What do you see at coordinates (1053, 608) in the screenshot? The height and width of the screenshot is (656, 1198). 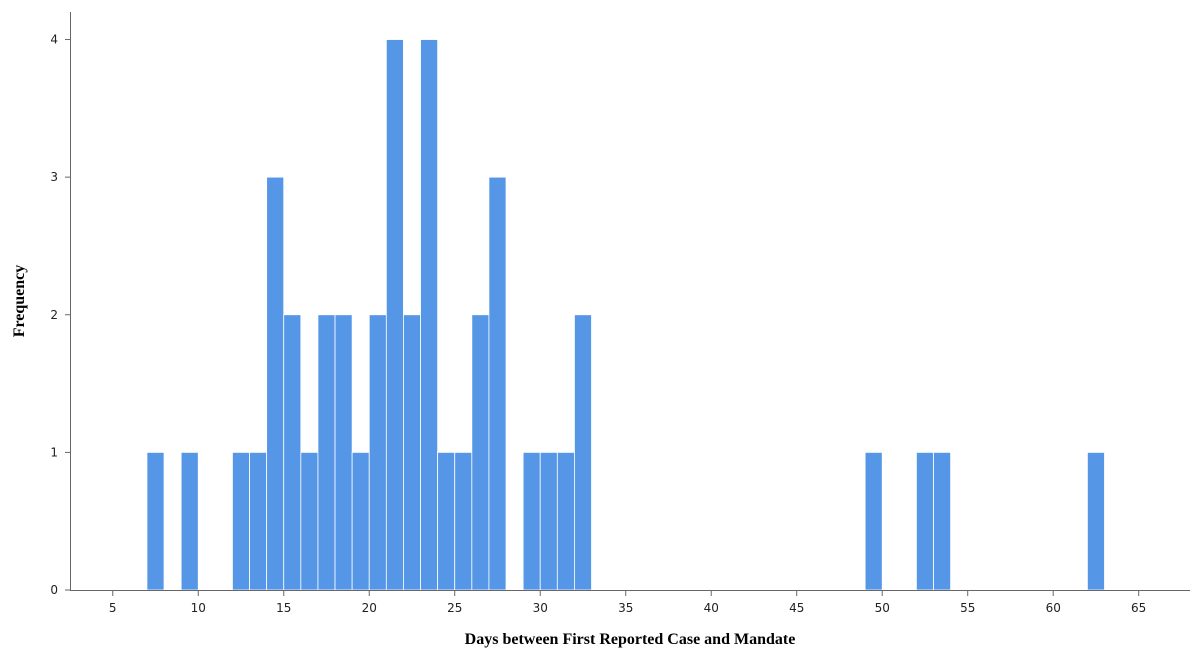 I see `x-tick-label: 60` at bounding box center [1053, 608].